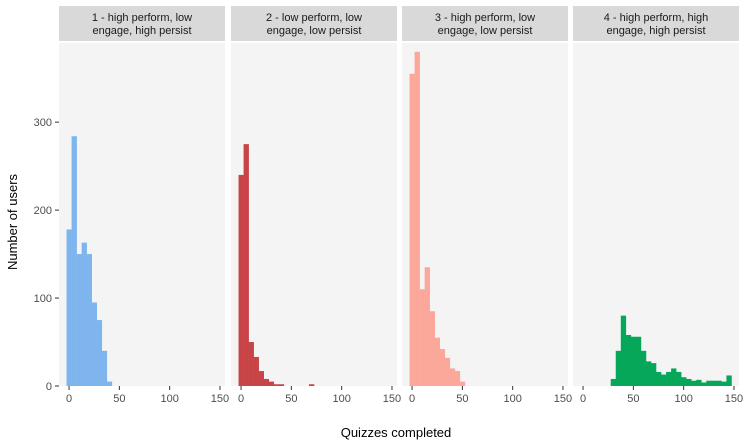 The width and height of the screenshot is (745, 445). I want to click on facet-strip-label: 2 - low perform, low, so click(314, 18).